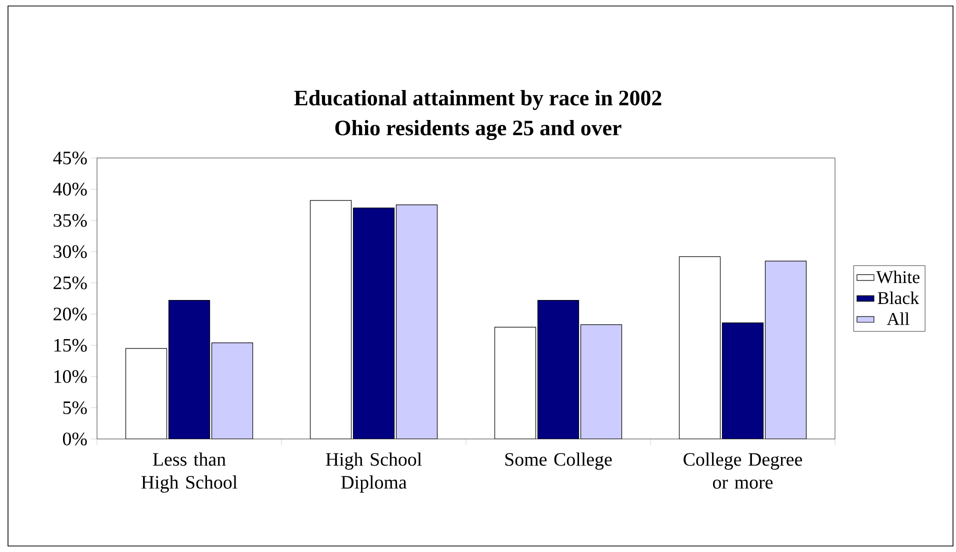 This screenshot has height=552, width=956. I want to click on legend-label: Black, so click(899, 298).